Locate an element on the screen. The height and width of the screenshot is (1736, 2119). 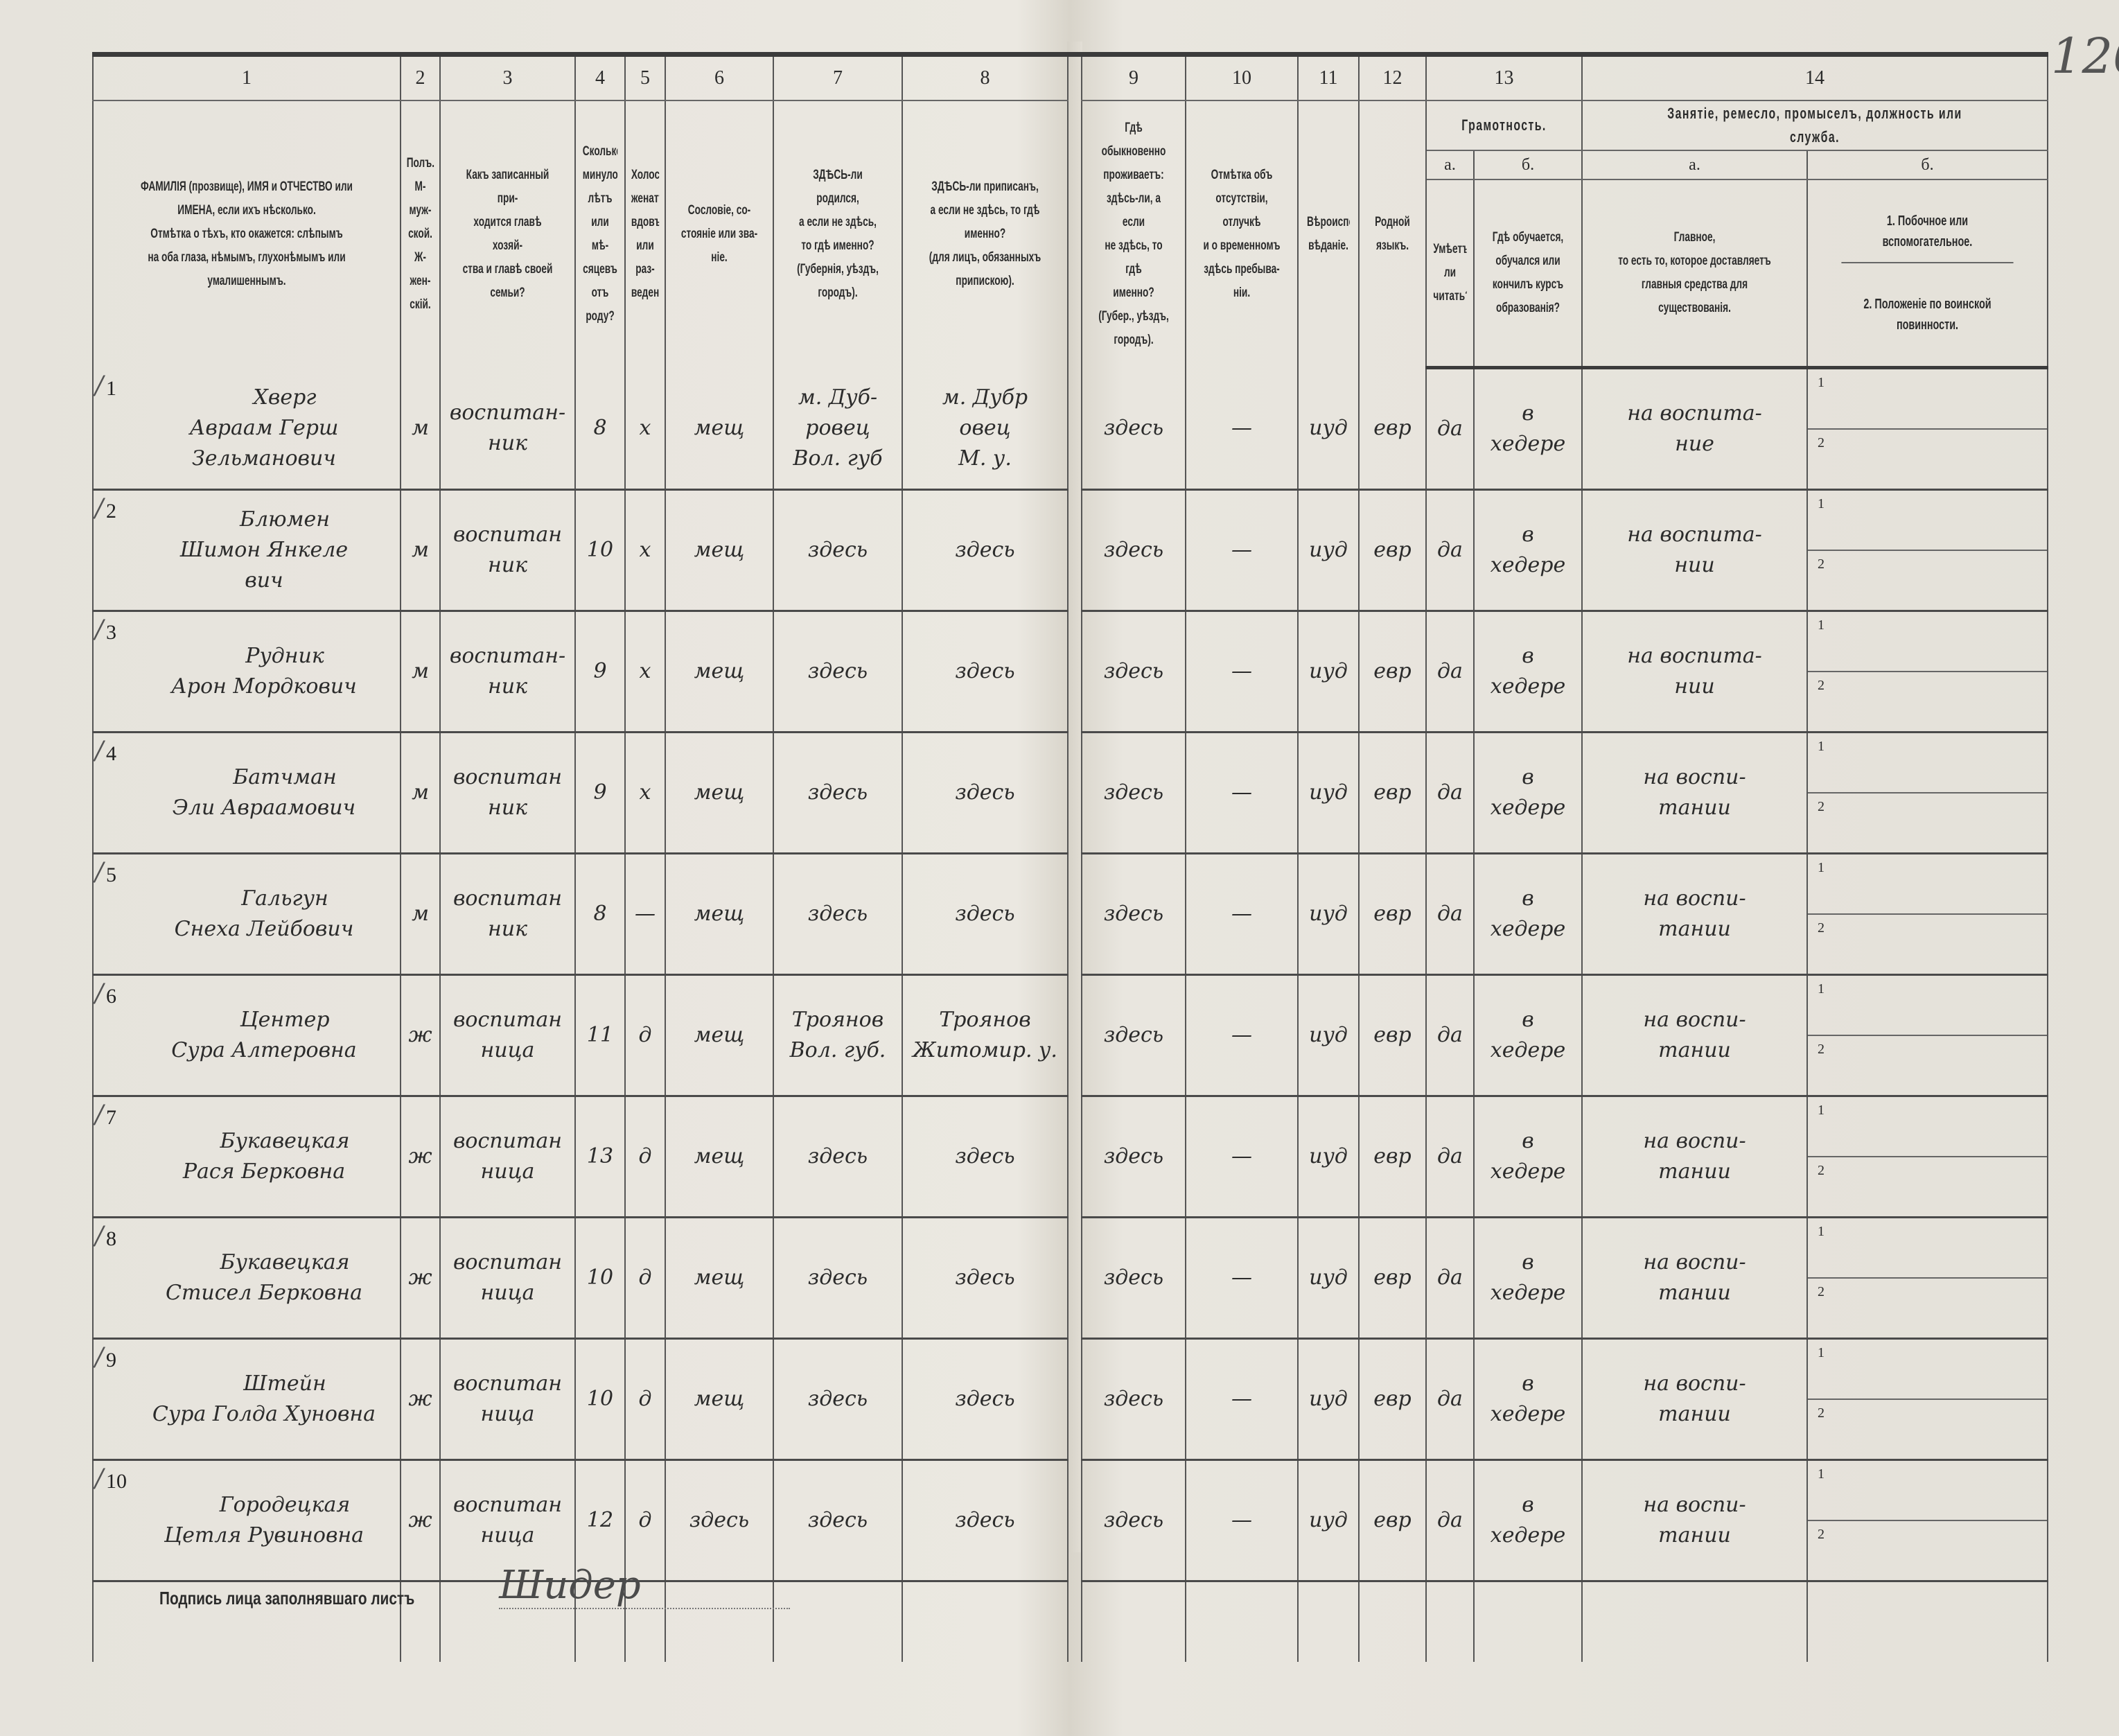
header-estate: Сословіе, со- стояніе или зва- ніе. is located at coordinates (719, 234).